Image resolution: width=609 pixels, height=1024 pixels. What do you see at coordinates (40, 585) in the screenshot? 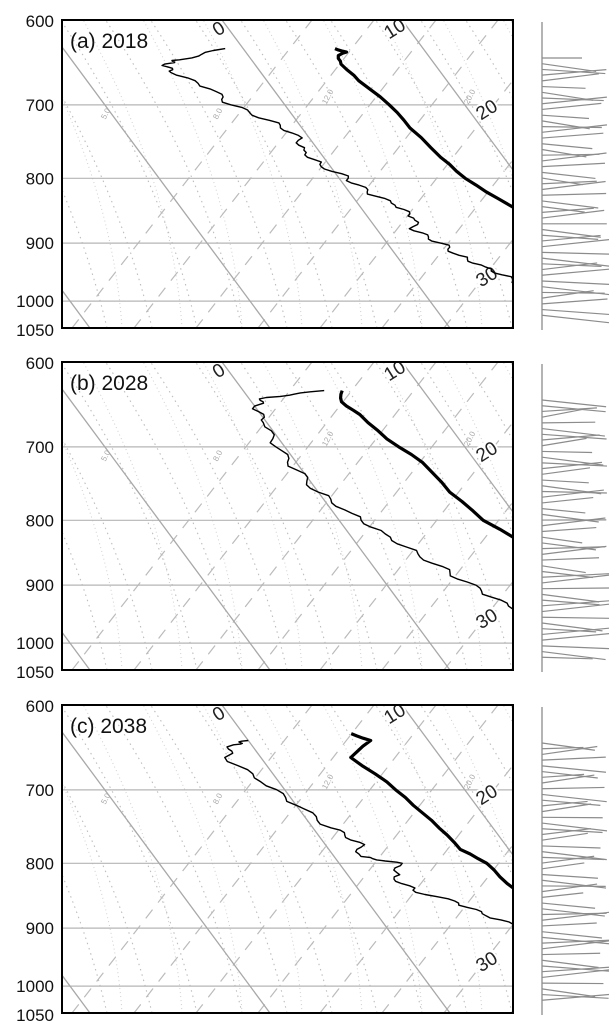
I see `y-tick-label: 900` at bounding box center [40, 585].